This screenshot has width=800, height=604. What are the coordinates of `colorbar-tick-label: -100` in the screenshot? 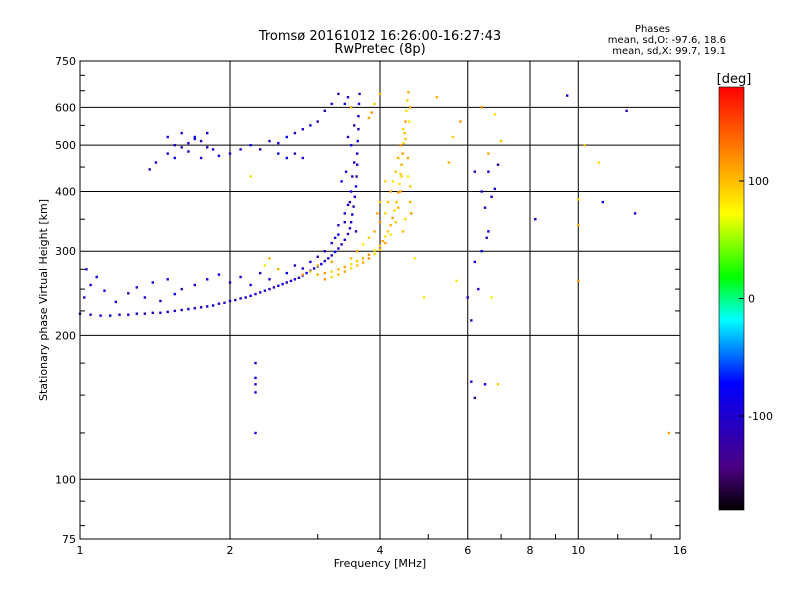 It's located at (760, 416).